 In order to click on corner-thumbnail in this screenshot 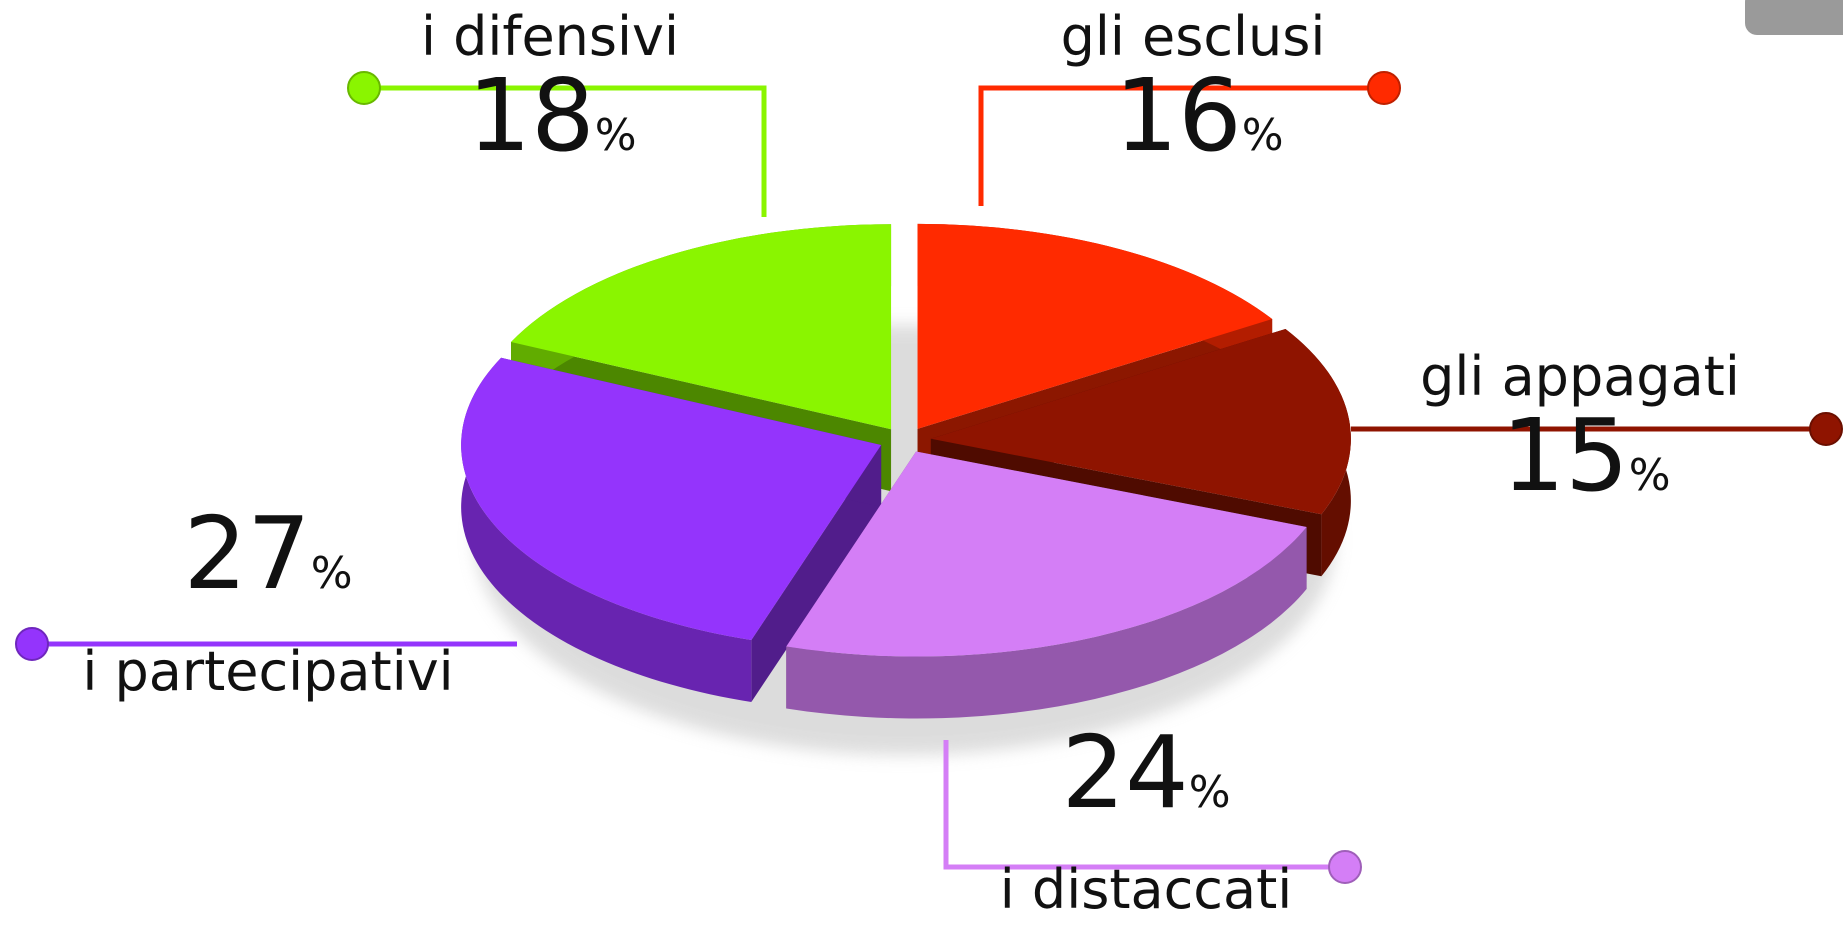, I will do `click(1794, 17)`.